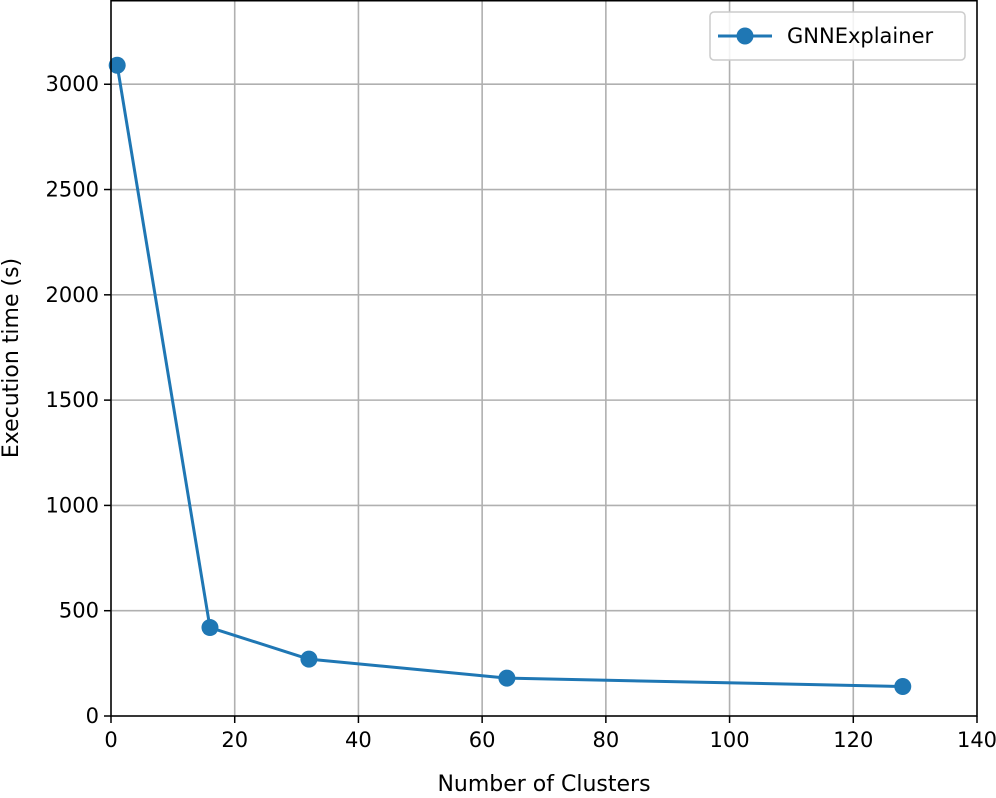  Describe the element at coordinates (110, 740) in the screenshot. I see `x-tick-label: 0` at that location.